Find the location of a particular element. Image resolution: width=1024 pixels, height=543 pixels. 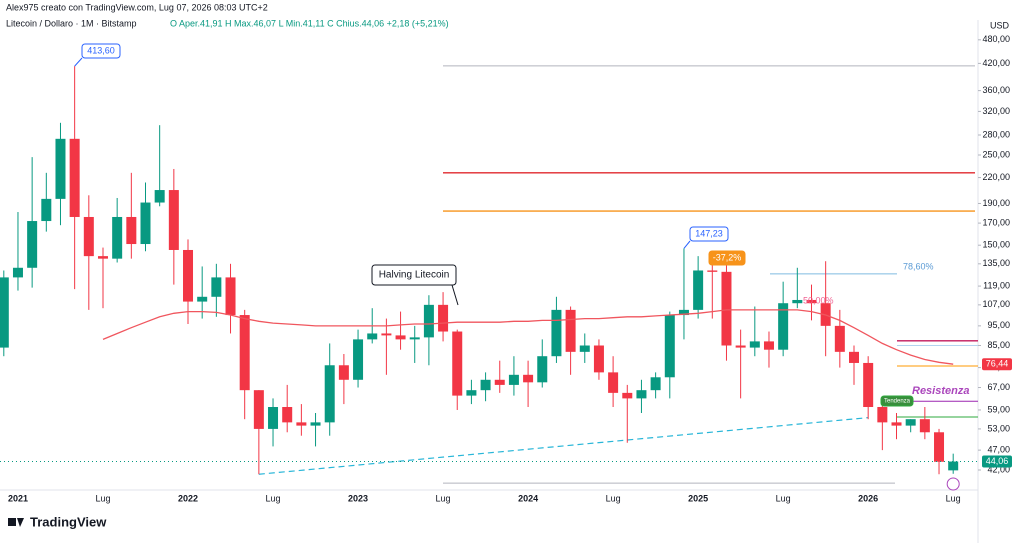

y-tick-label: 220,00 is located at coordinates (996, 177).